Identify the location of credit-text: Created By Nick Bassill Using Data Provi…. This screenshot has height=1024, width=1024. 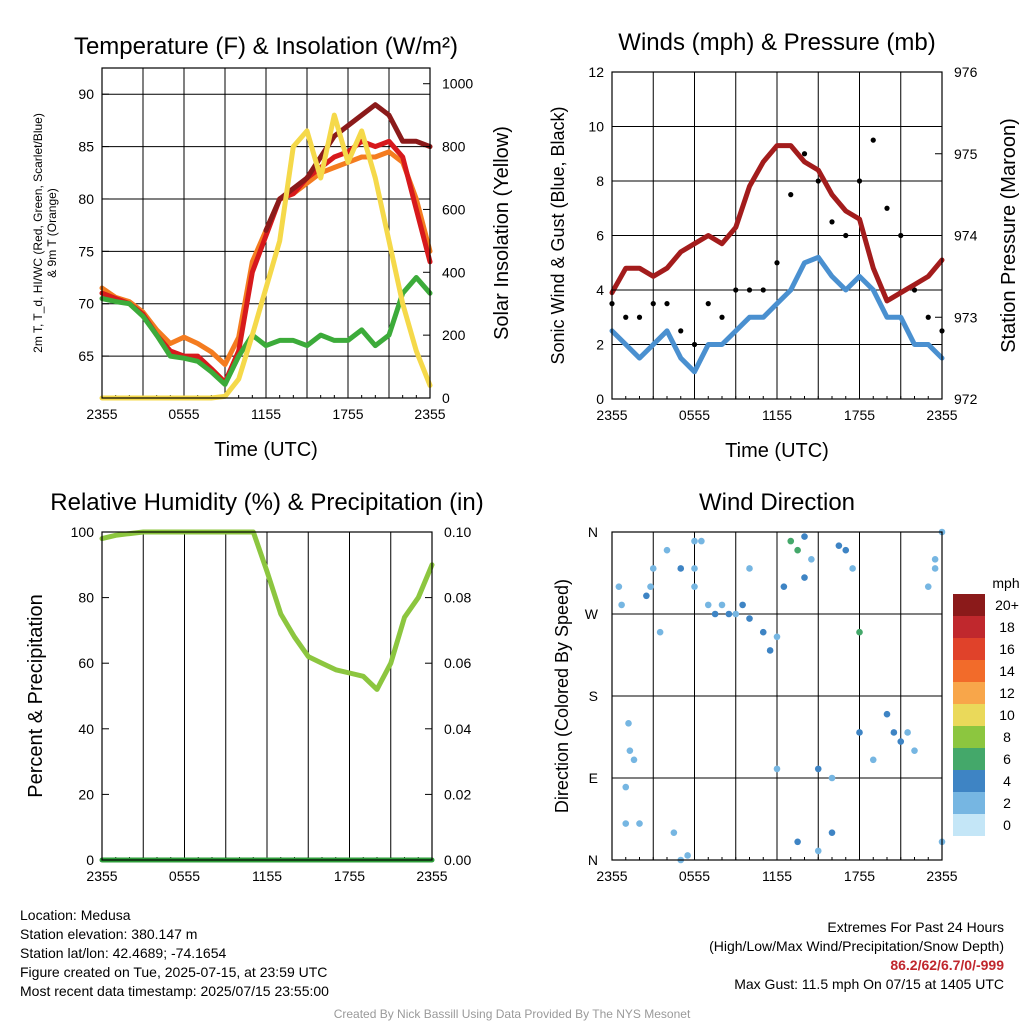
(512, 1014).